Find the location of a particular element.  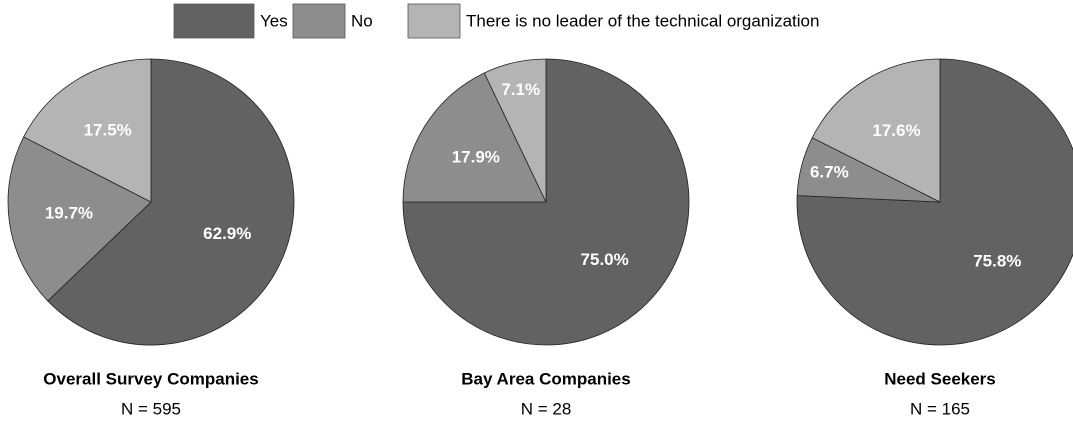

pie-subtitle: N = 595 is located at coordinates (151, 408).